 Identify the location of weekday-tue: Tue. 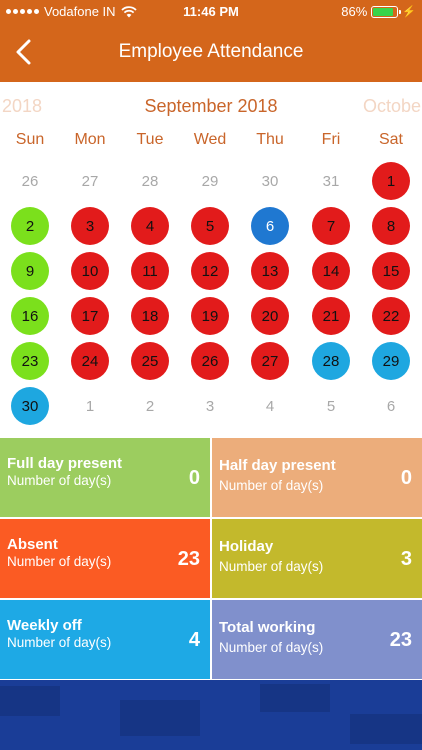
(150, 139).